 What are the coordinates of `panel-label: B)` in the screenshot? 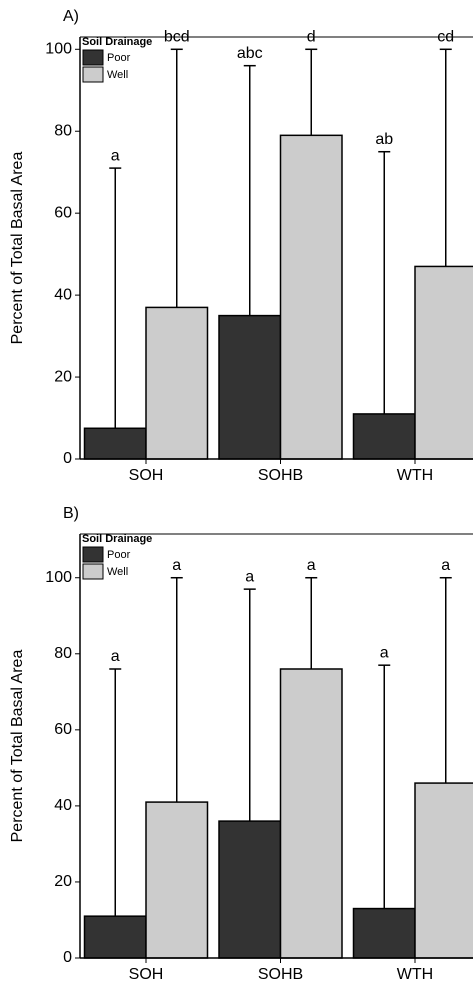 It's located at (71, 513).